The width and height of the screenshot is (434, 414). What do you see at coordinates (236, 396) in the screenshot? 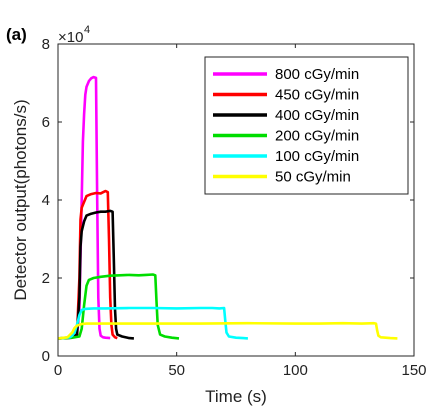
I see `x-axis-title: Time (s)` at bounding box center [236, 396].